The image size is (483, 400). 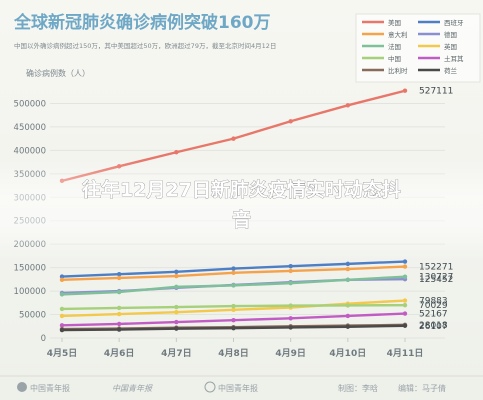 I want to click on x-tick-label: 4月6日, so click(x=119, y=353).